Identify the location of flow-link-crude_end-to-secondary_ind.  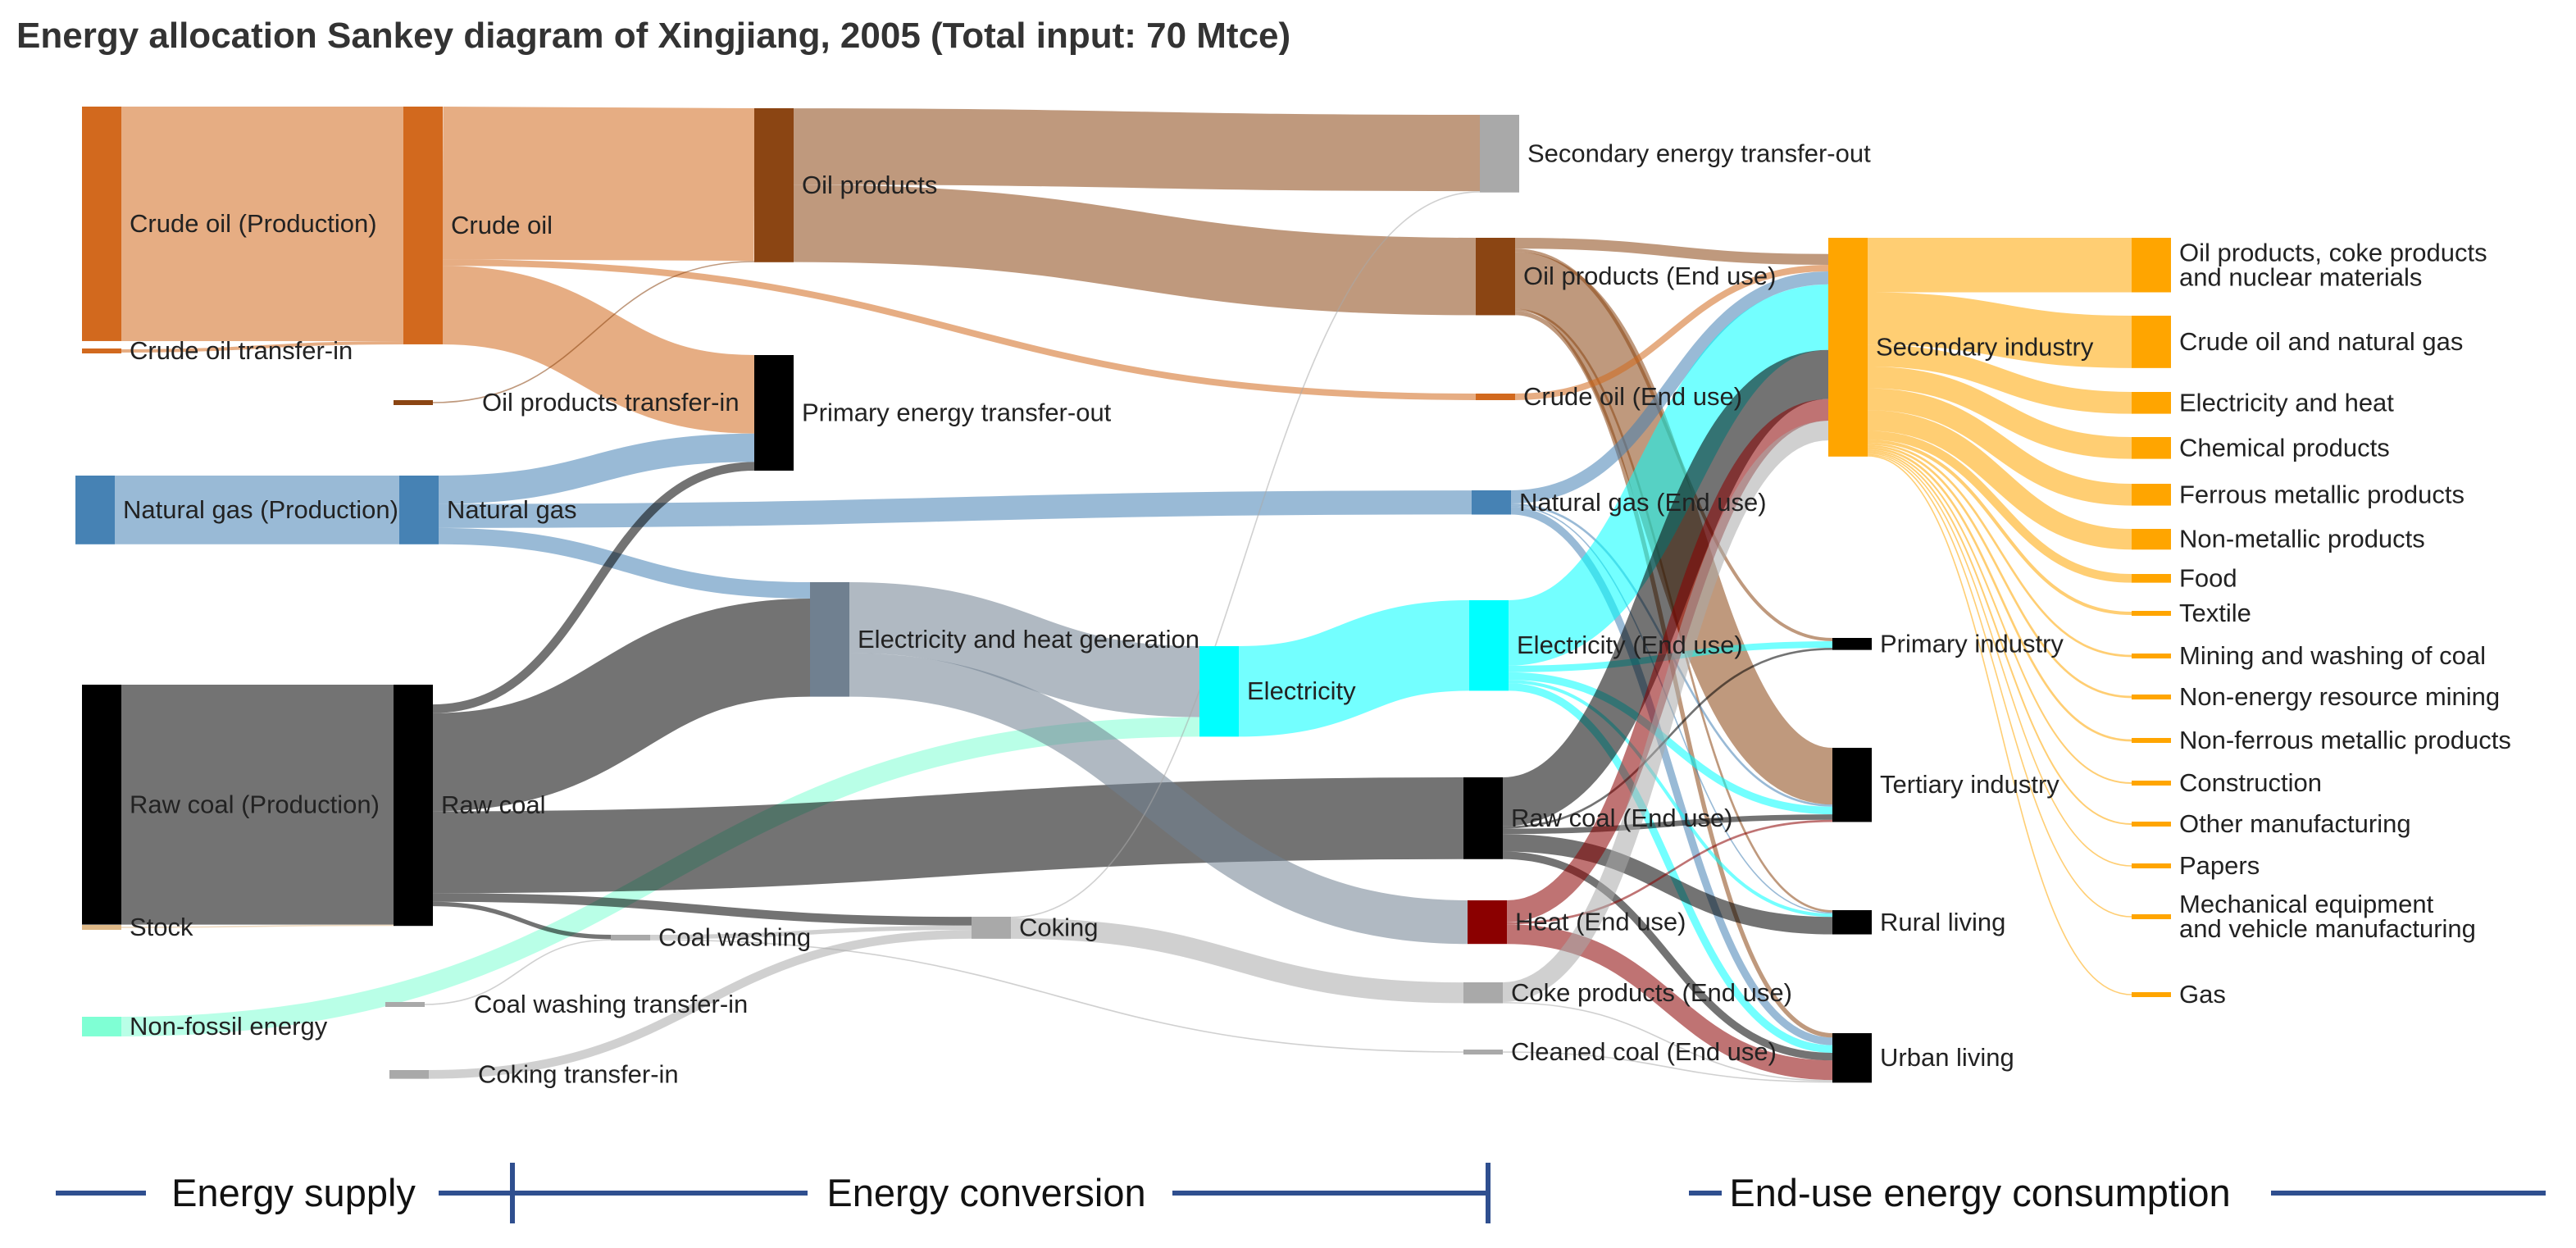
(1671, 332).